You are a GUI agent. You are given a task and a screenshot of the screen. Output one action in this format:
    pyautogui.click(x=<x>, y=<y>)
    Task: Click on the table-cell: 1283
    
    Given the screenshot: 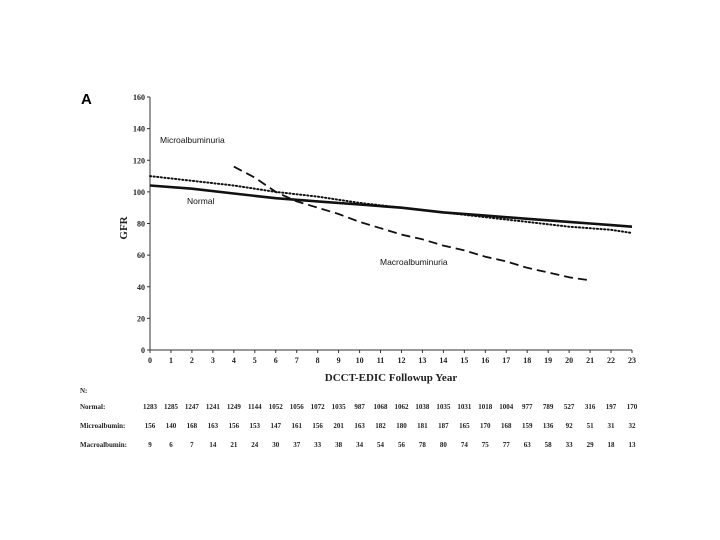 What is the action you would take?
    pyautogui.click(x=150, y=407)
    